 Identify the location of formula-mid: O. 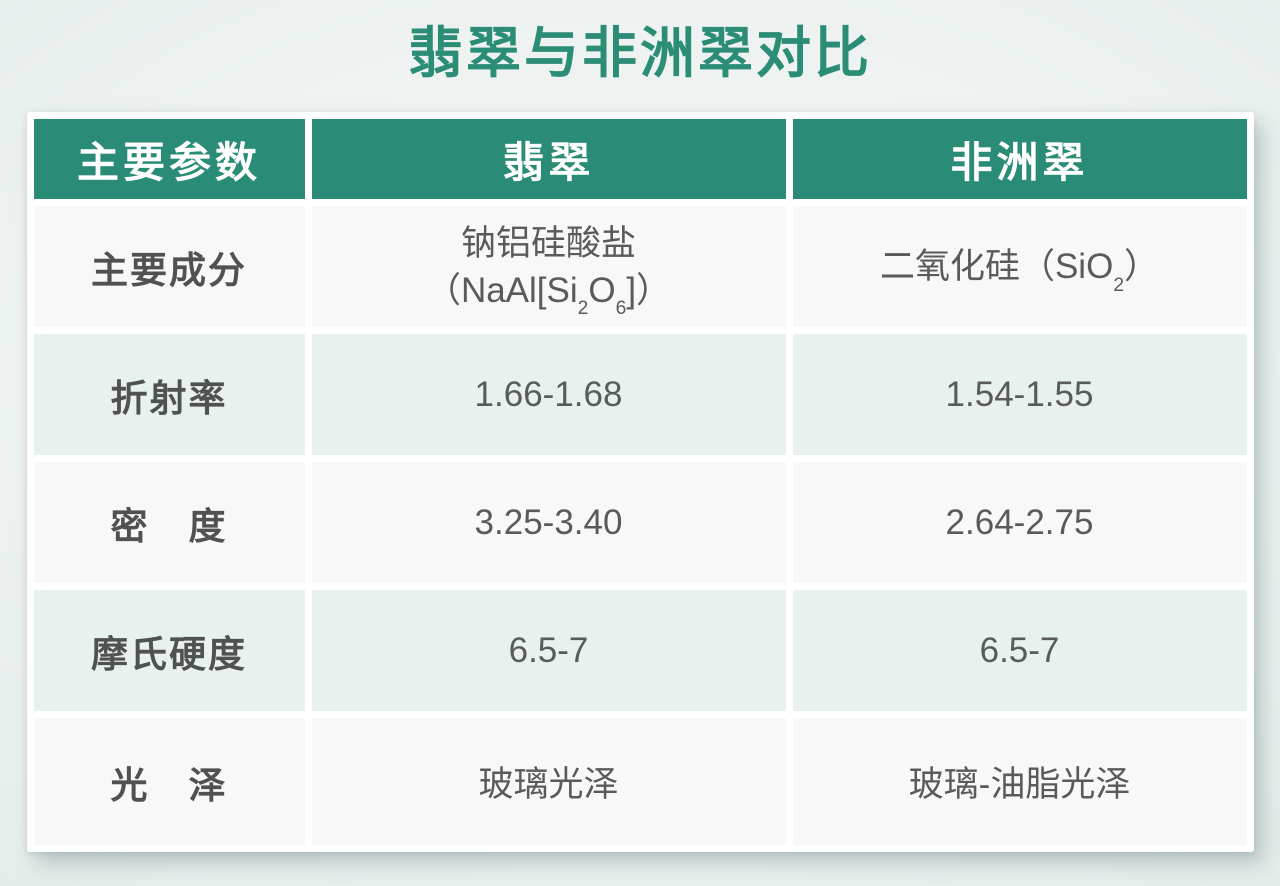
(602, 290).